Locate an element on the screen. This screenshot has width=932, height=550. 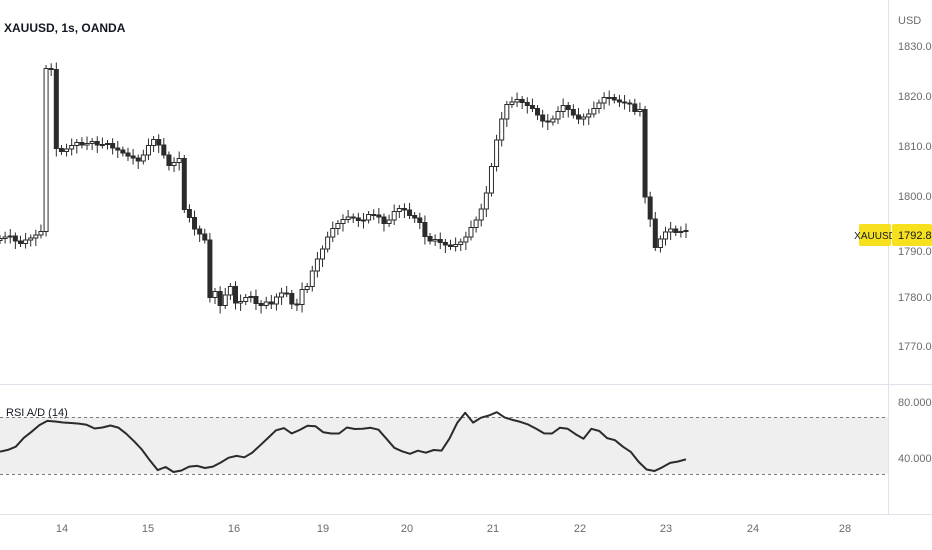
price-tick: 1830.000 is located at coordinates (915, 47).